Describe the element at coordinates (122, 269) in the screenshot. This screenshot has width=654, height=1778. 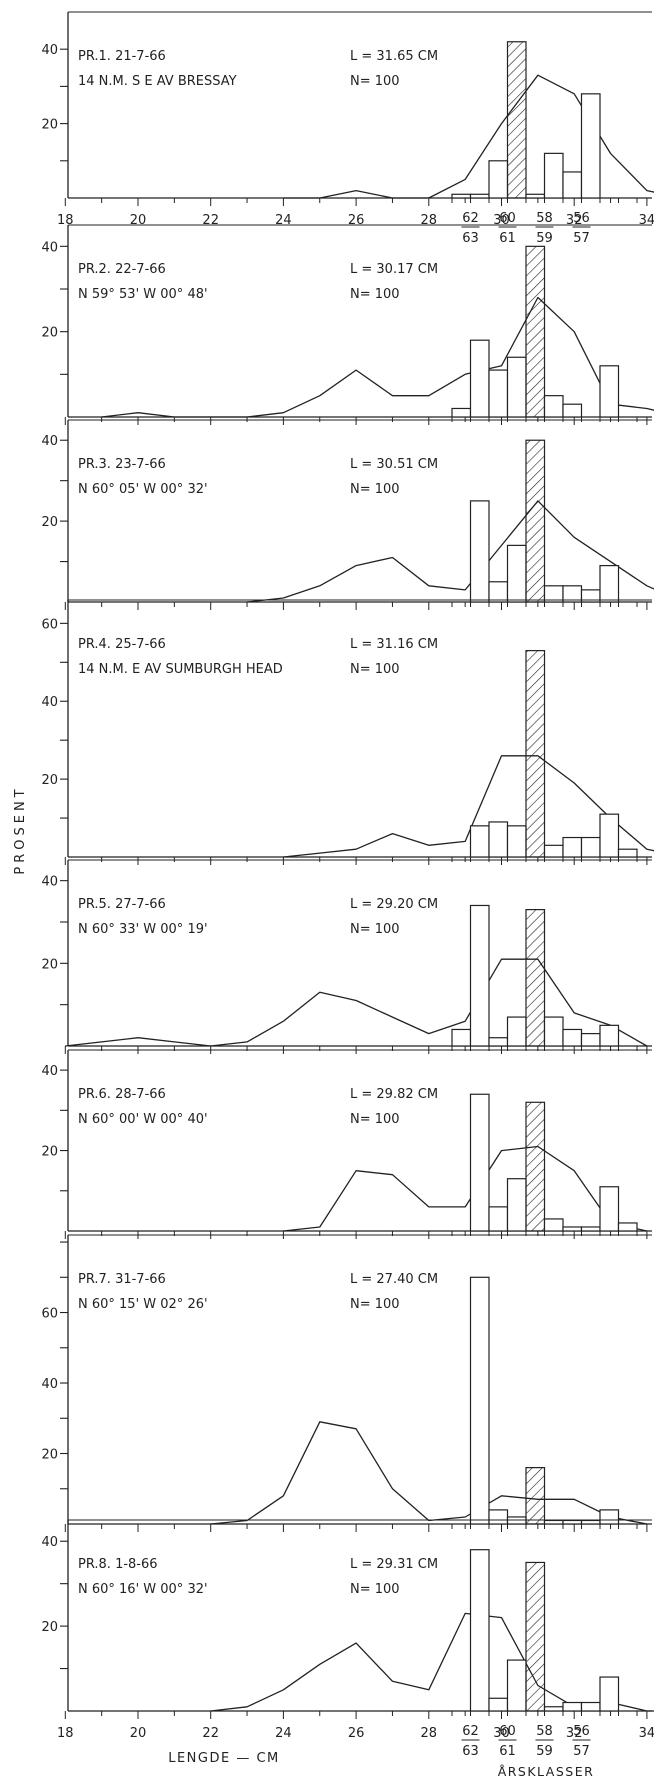
I see `panel-title: PR.2. 22-7-66` at that location.